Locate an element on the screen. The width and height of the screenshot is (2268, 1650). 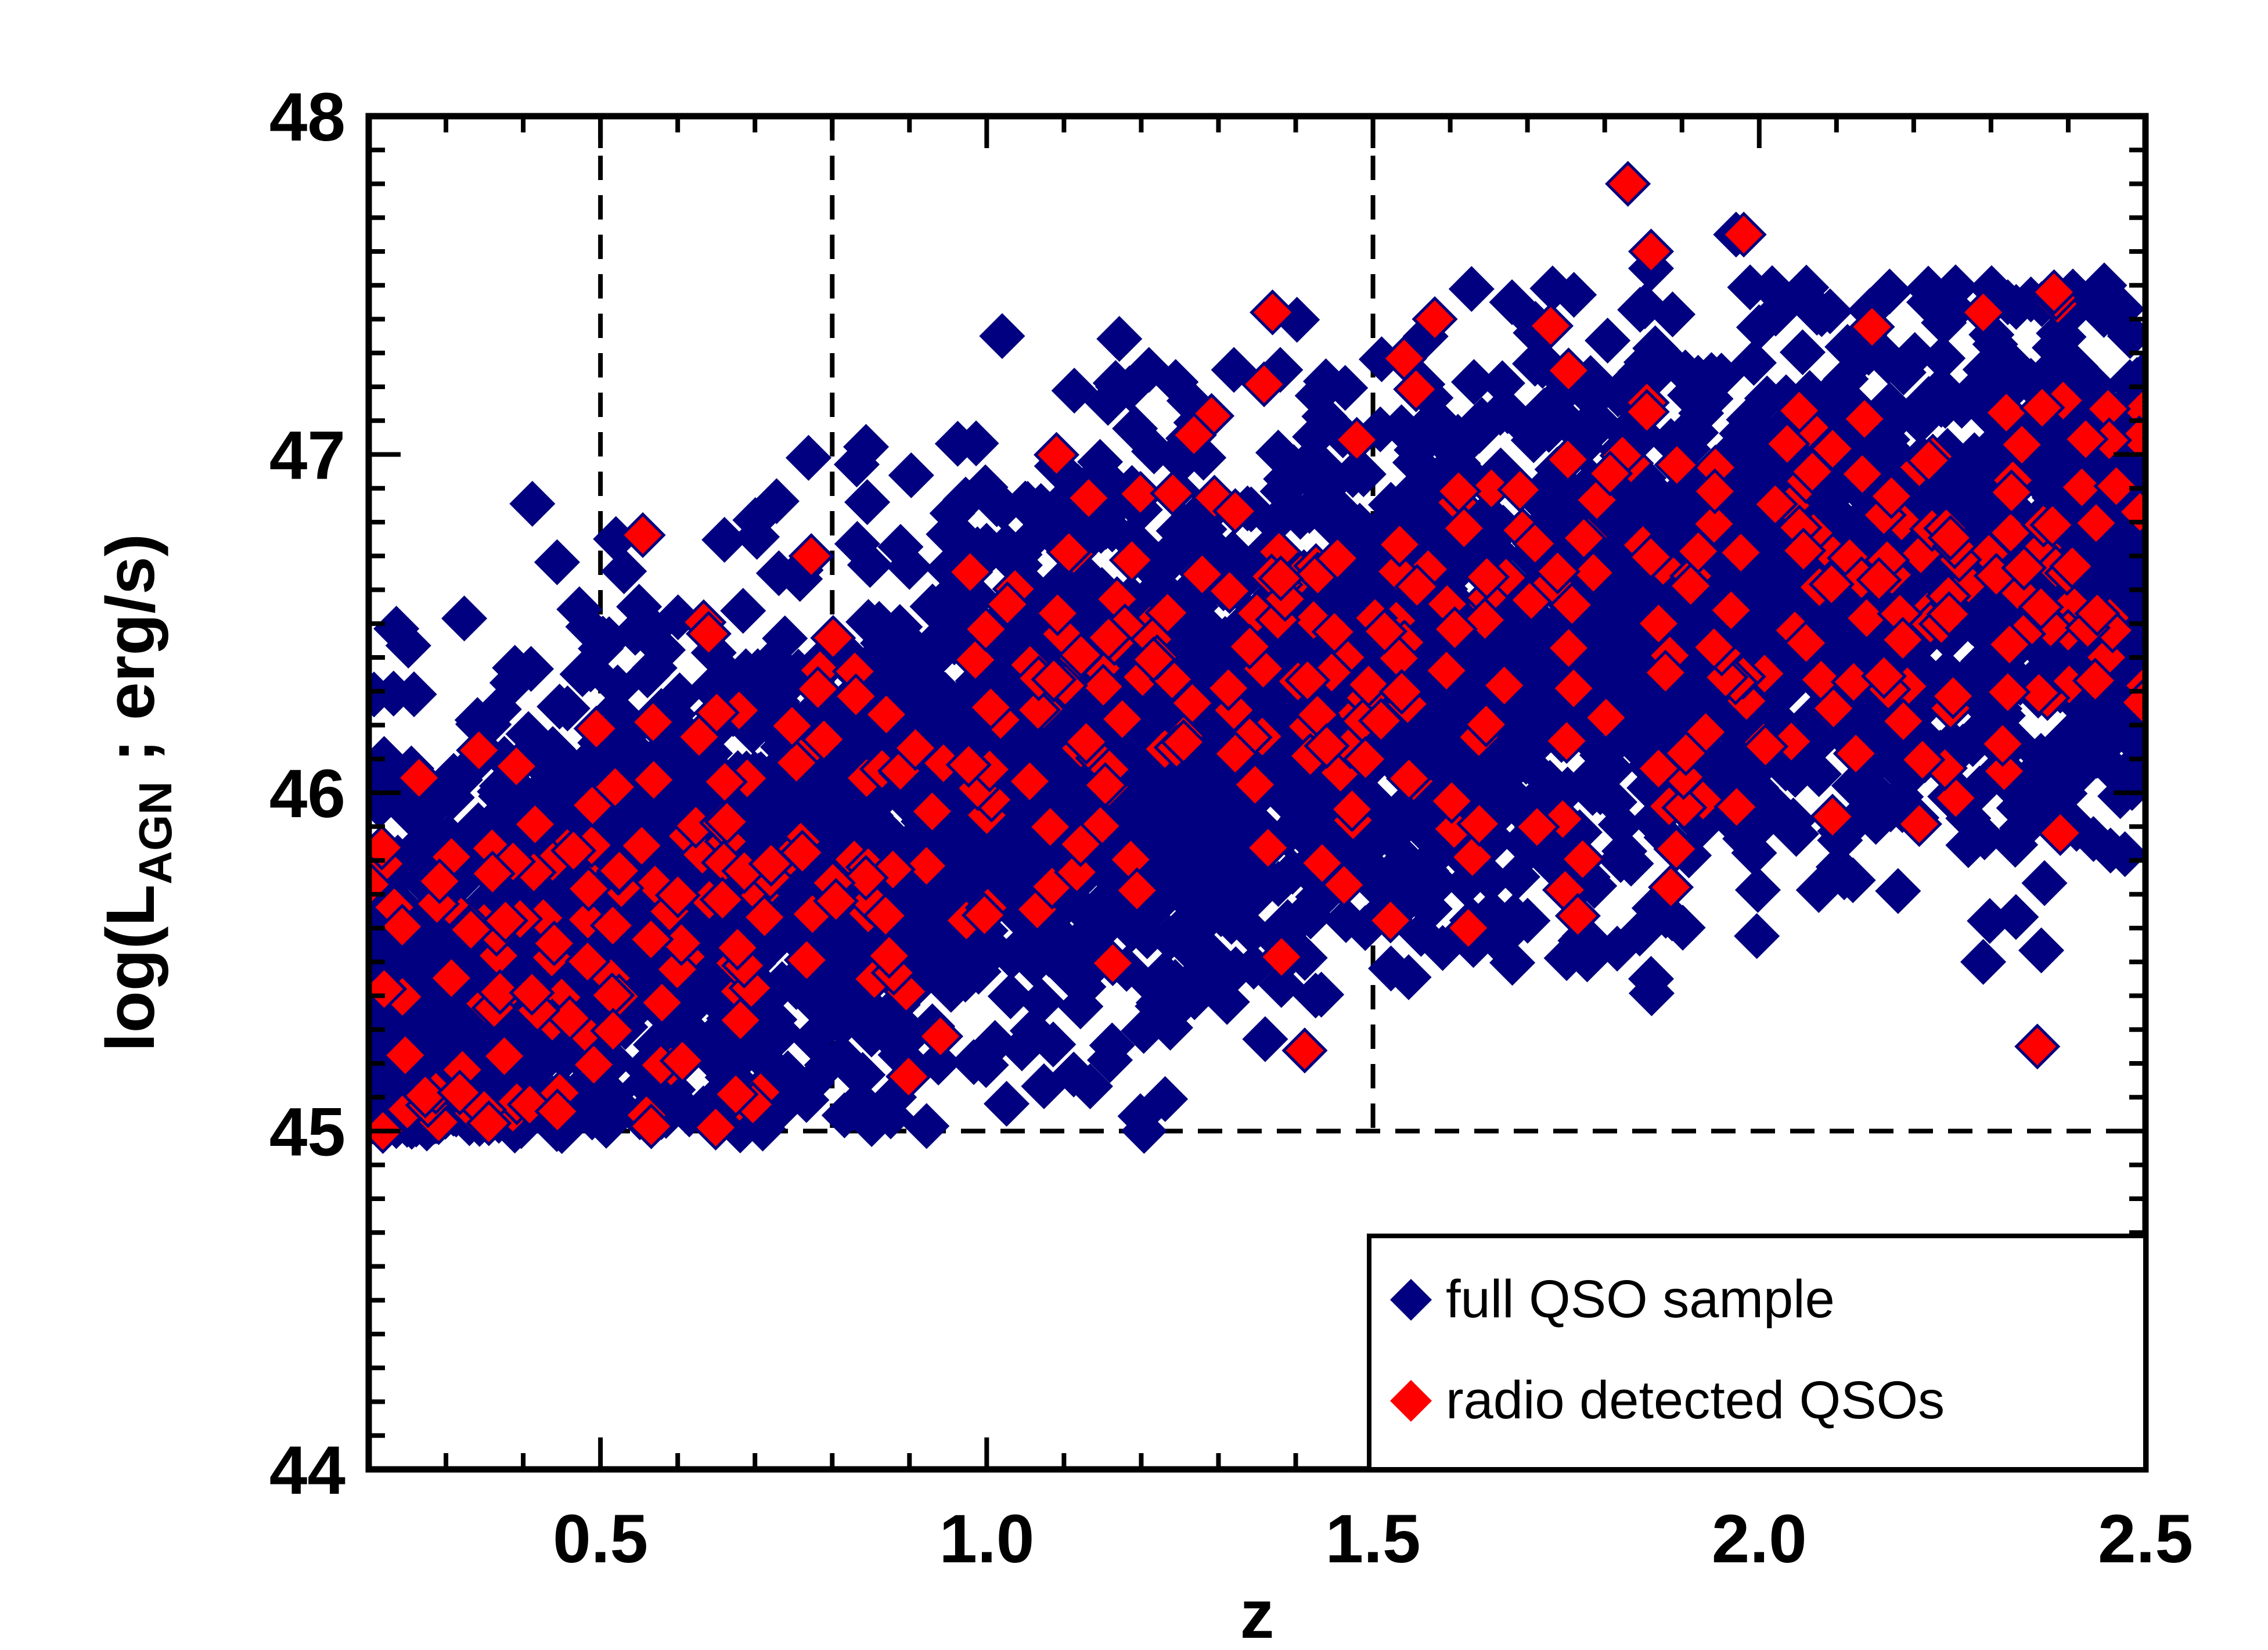
legend-marker-radio-qso is located at coordinates (1411, 1401).